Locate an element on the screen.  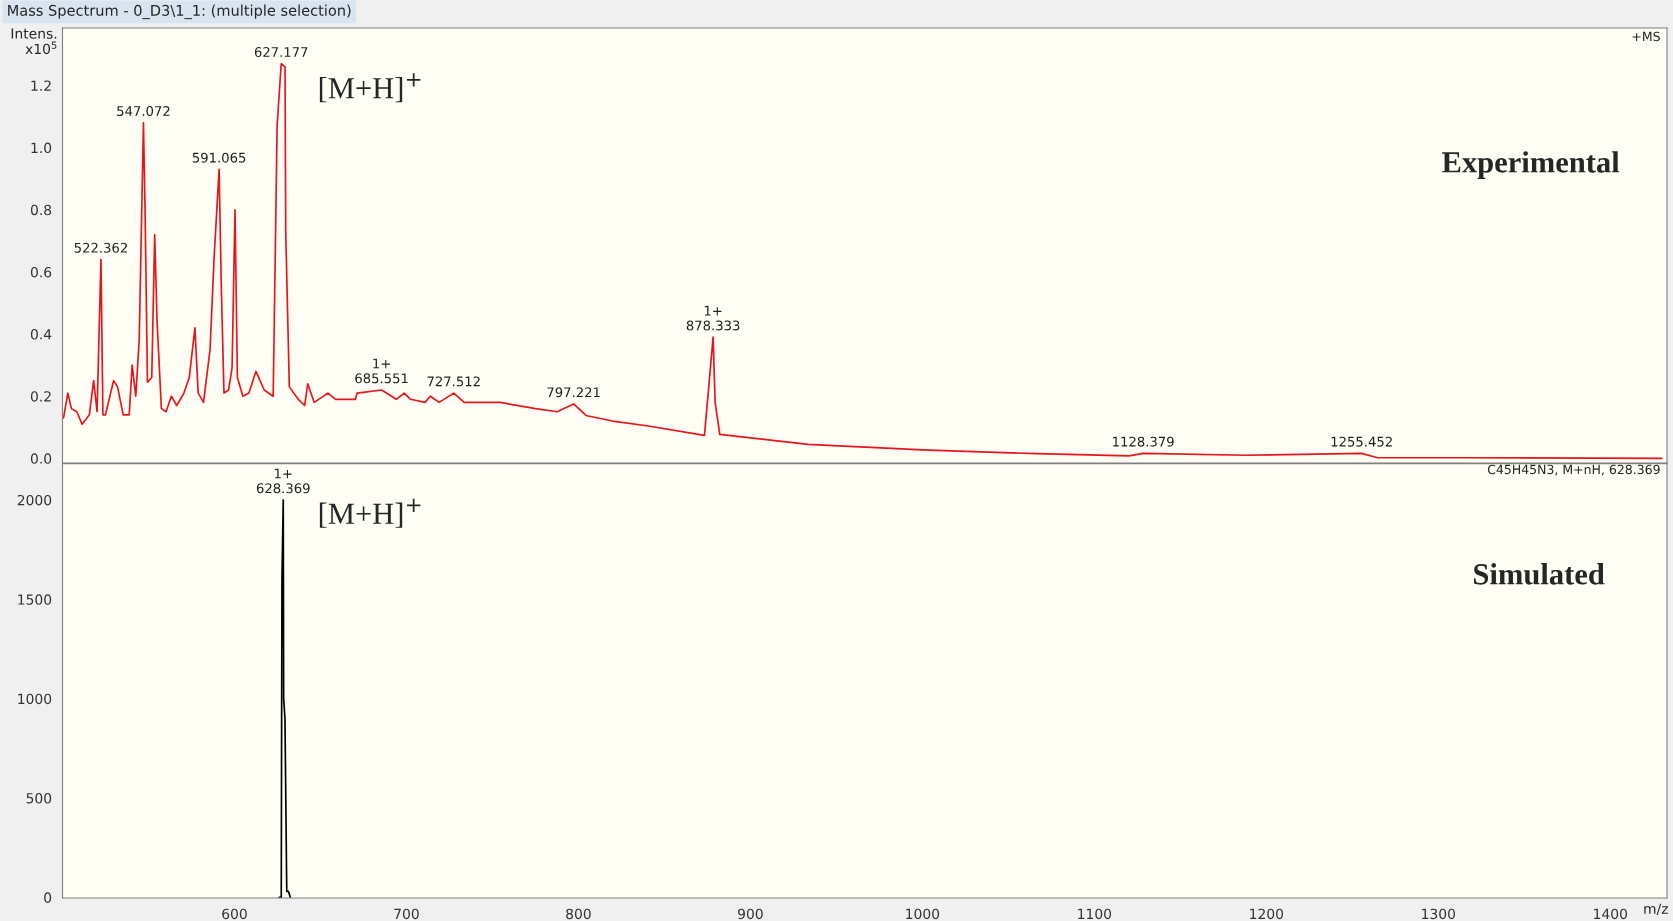
y-axis-title: Intens. x10$^{5}$ is located at coordinates (34, 41).